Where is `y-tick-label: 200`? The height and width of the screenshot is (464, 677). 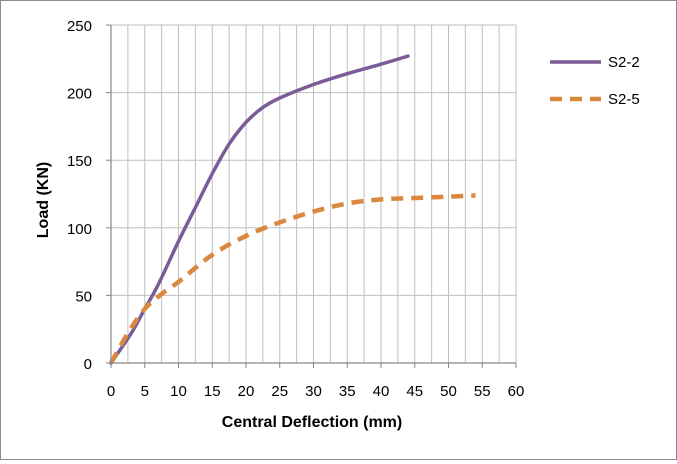
y-tick-label: 200 is located at coordinates (79, 94).